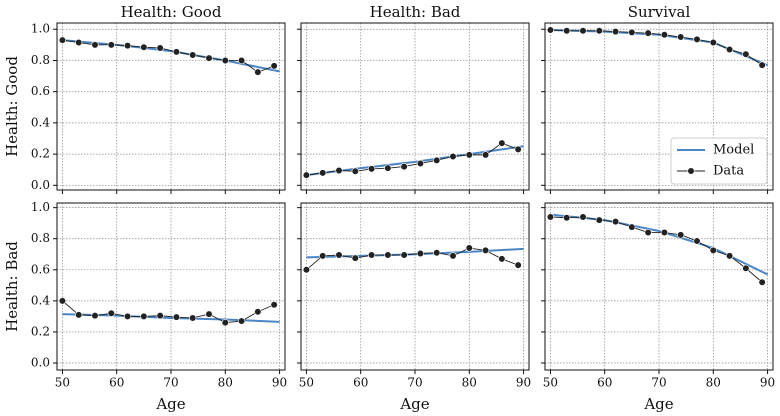 The height and width of the screenshot is (416, 780). Describe the element at coordinates (659, 12) in the screenshot. I see `panel-title: Survival` at that location.